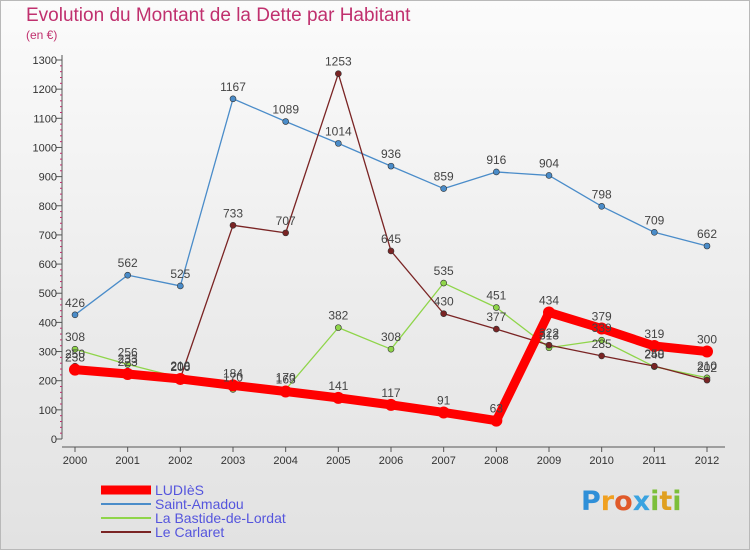 The width and height of the screenshot is (750, 550). I want to click on logo-letter: x, so click(641, 501).